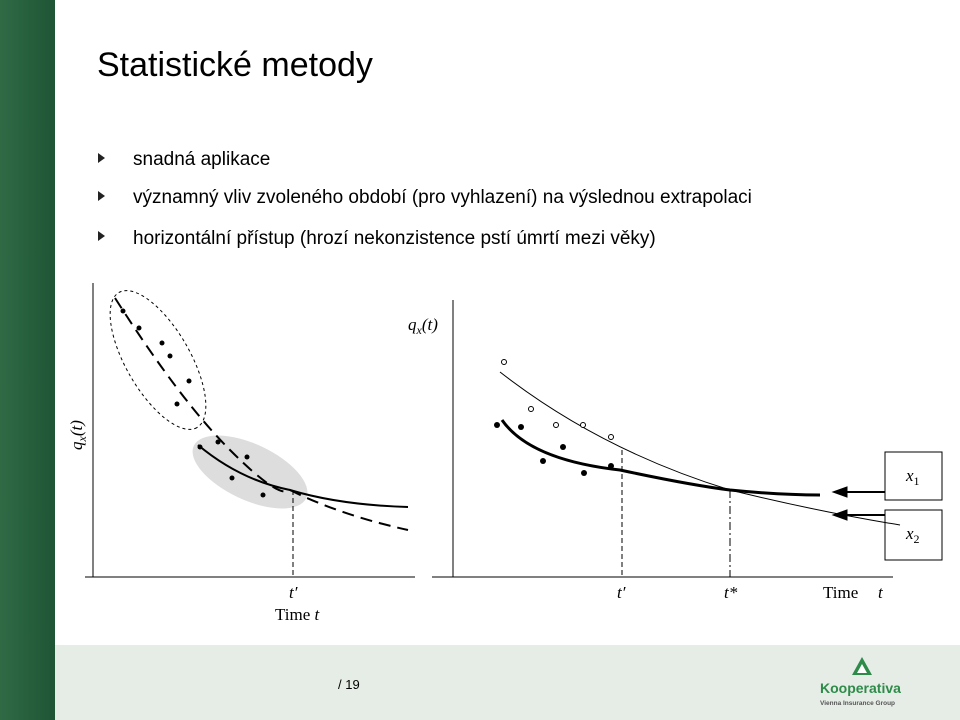 This screenshot has height=720, width=960. Describe the element at coordinates (557, 399) in the screenshot. I see `open-dots` at that location.